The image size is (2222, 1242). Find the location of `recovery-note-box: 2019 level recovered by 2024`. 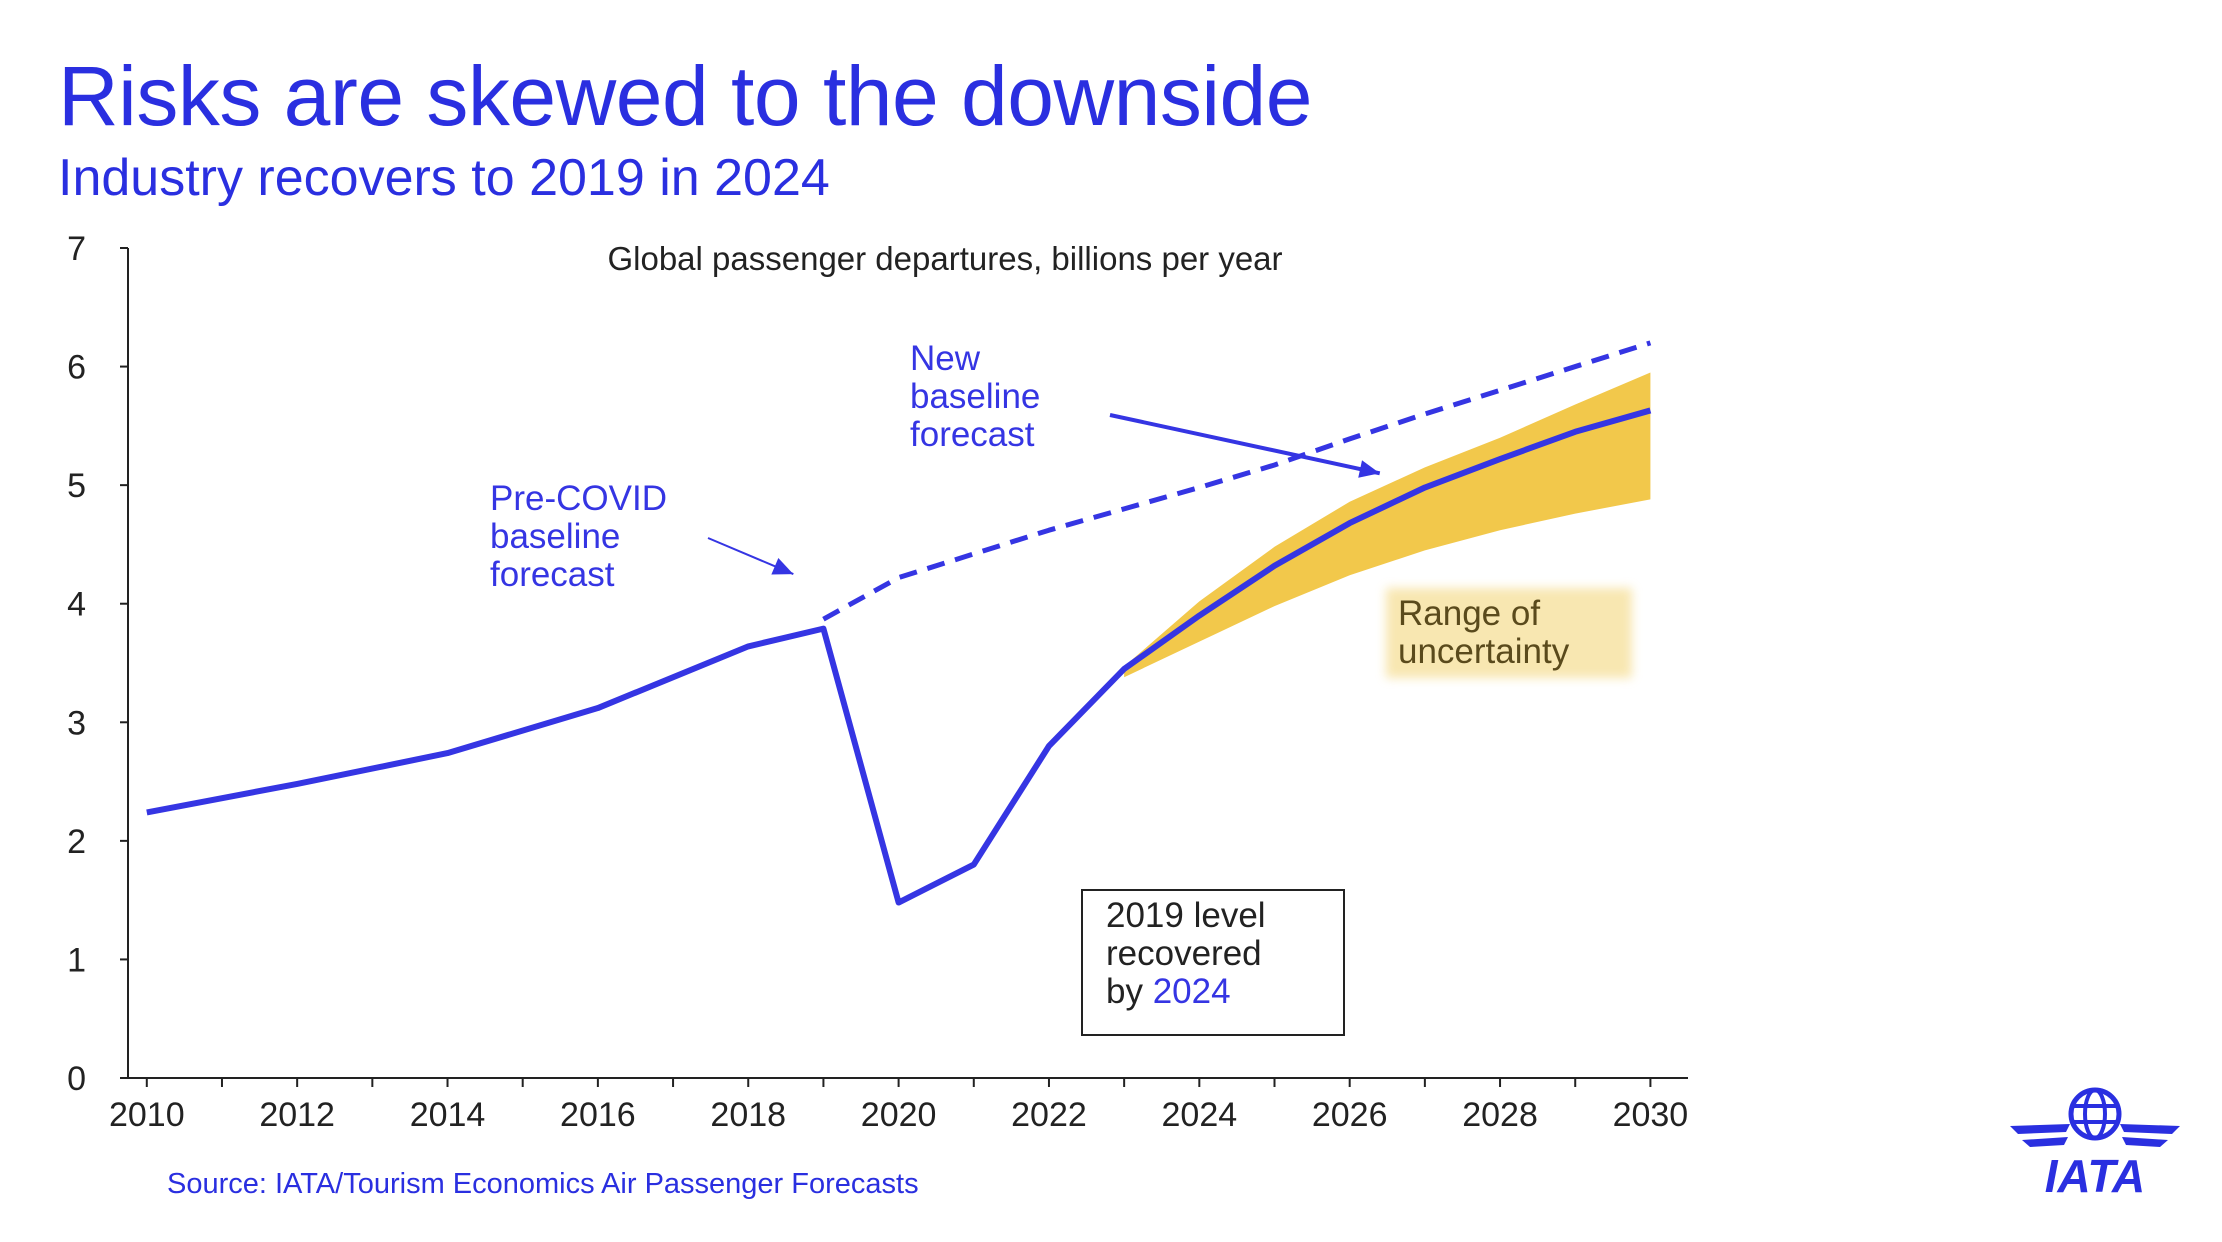

recovery-note-box: 2019 level recovered by 2024 is located at coordinates (1213, 962).